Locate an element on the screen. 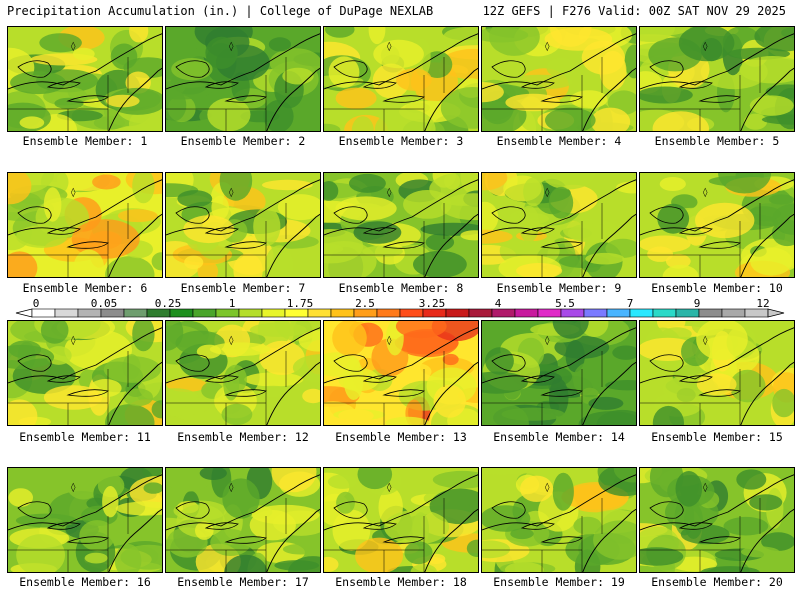 This screenshot has width=800, height=600. legend-label: 0 is located at coordinates (36, 303).